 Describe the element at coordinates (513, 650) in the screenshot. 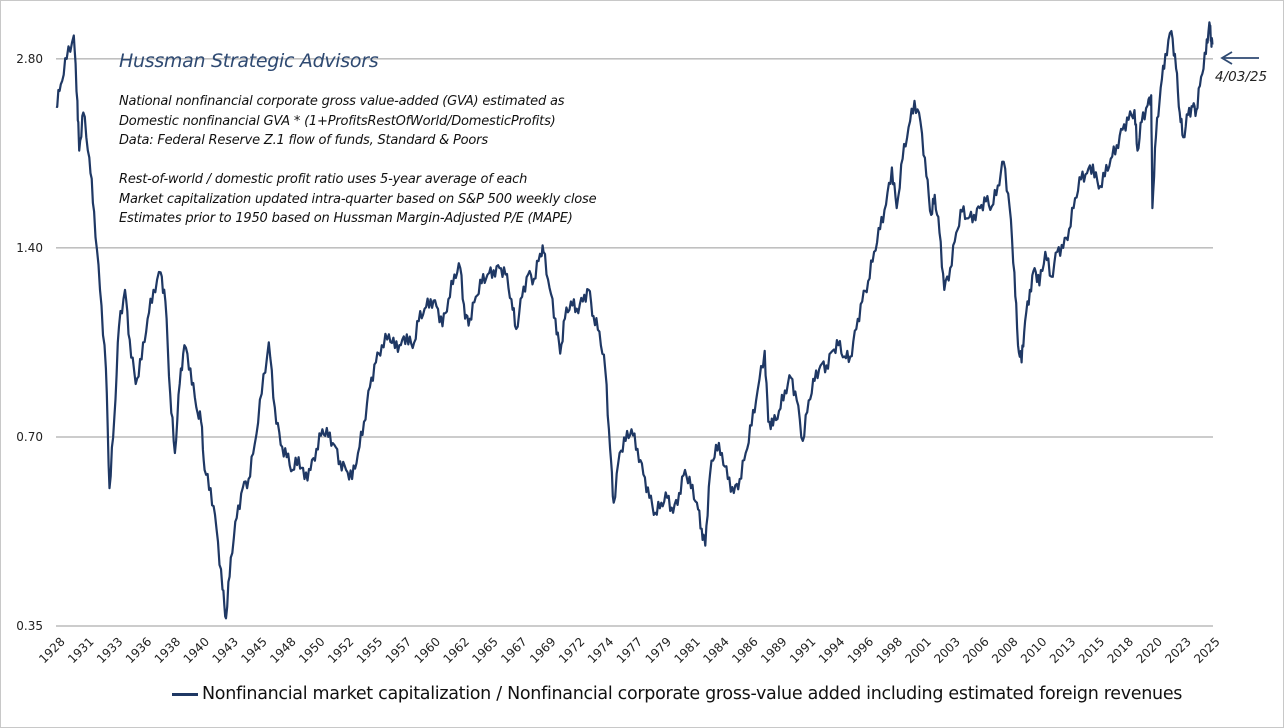

I see `x-tick-label: 1967` at that location.